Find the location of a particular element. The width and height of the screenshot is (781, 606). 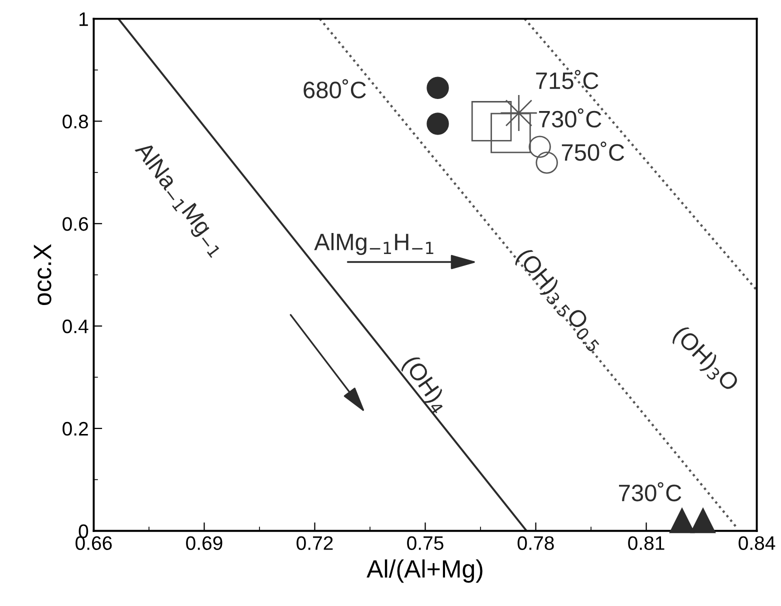

annotation: (OH)$_{4}$ is located at coordinates (424, 385).